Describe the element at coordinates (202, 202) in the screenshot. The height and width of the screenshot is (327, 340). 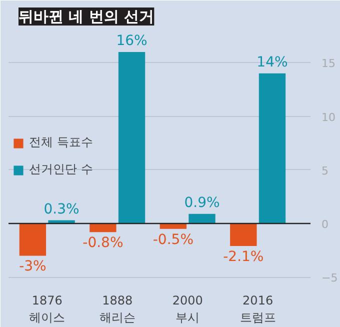
I see `data-label: 0.9%` at that location.